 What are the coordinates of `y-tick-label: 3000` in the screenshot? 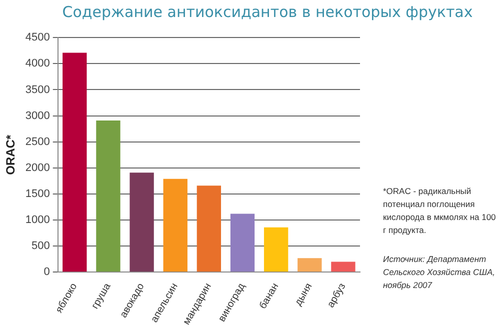 It's located at (37, 116).